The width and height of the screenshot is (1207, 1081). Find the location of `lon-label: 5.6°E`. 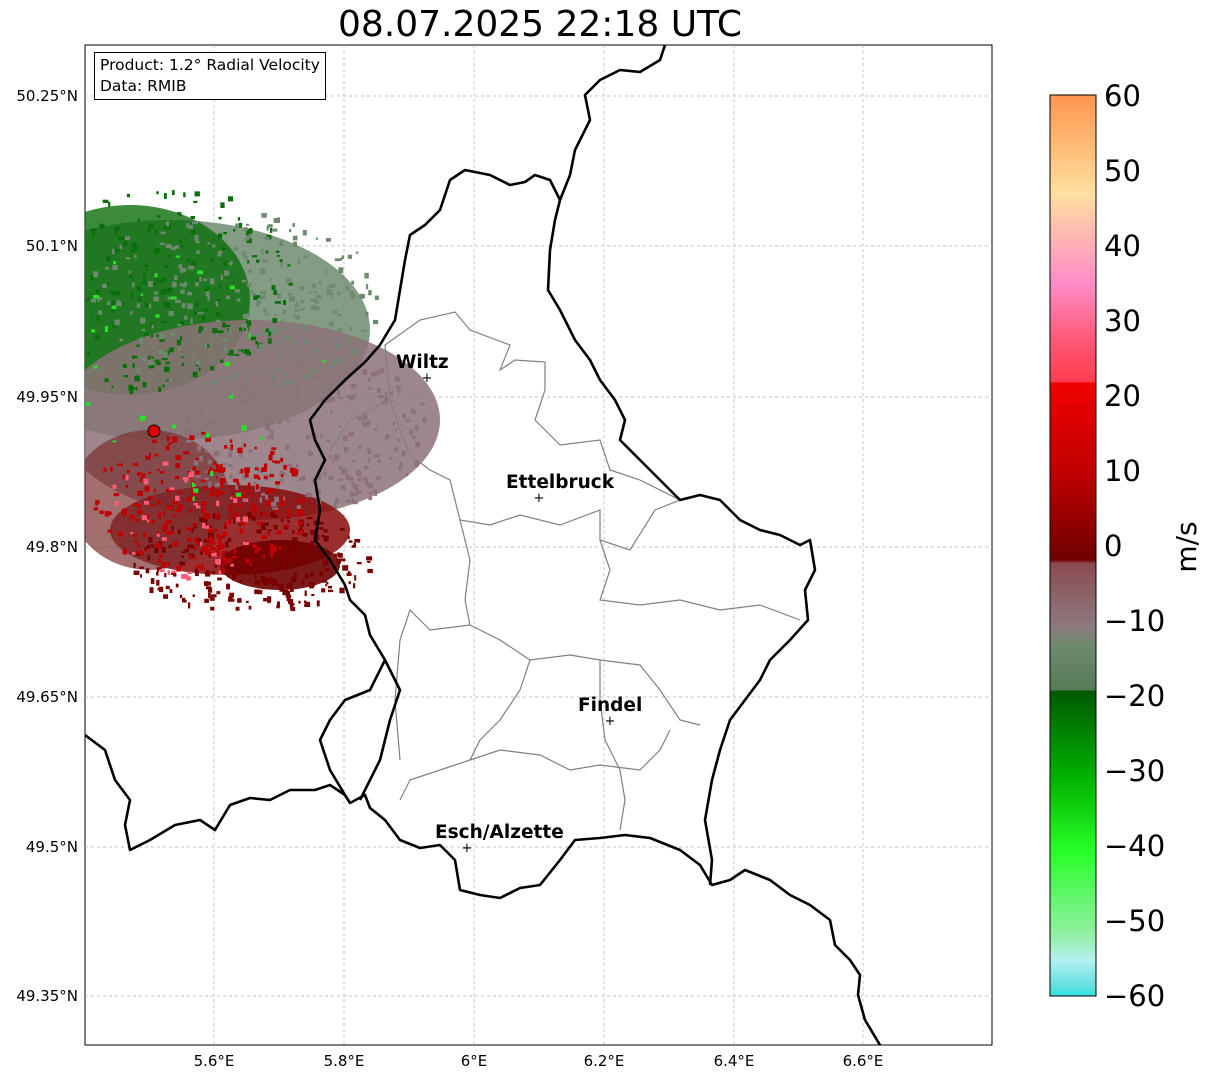

lon-label: 5.6°E is located at coordinates (214, 1061).